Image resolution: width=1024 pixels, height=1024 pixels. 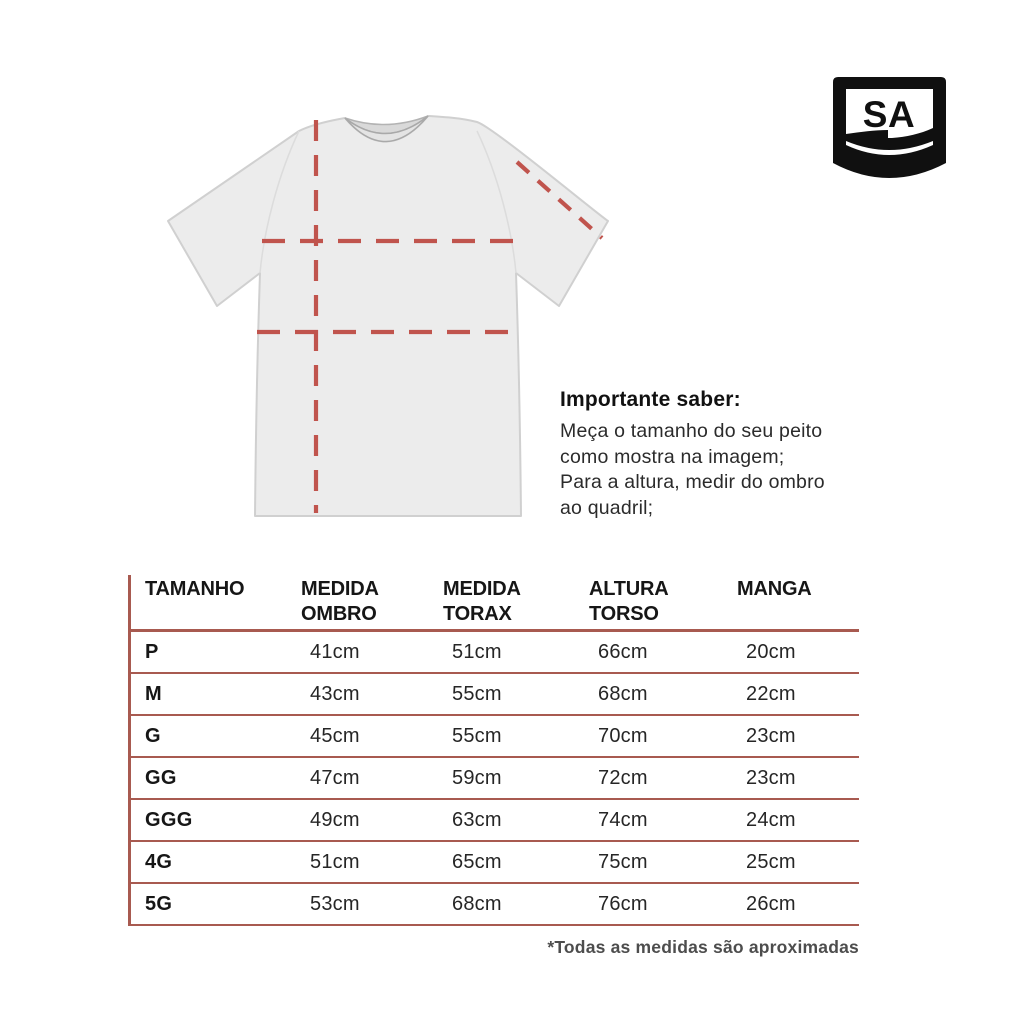 What do you see at coordinates (335, 651) in the screenshot?
I see `table-cell: 41cm` at bounding box center [335, 651].